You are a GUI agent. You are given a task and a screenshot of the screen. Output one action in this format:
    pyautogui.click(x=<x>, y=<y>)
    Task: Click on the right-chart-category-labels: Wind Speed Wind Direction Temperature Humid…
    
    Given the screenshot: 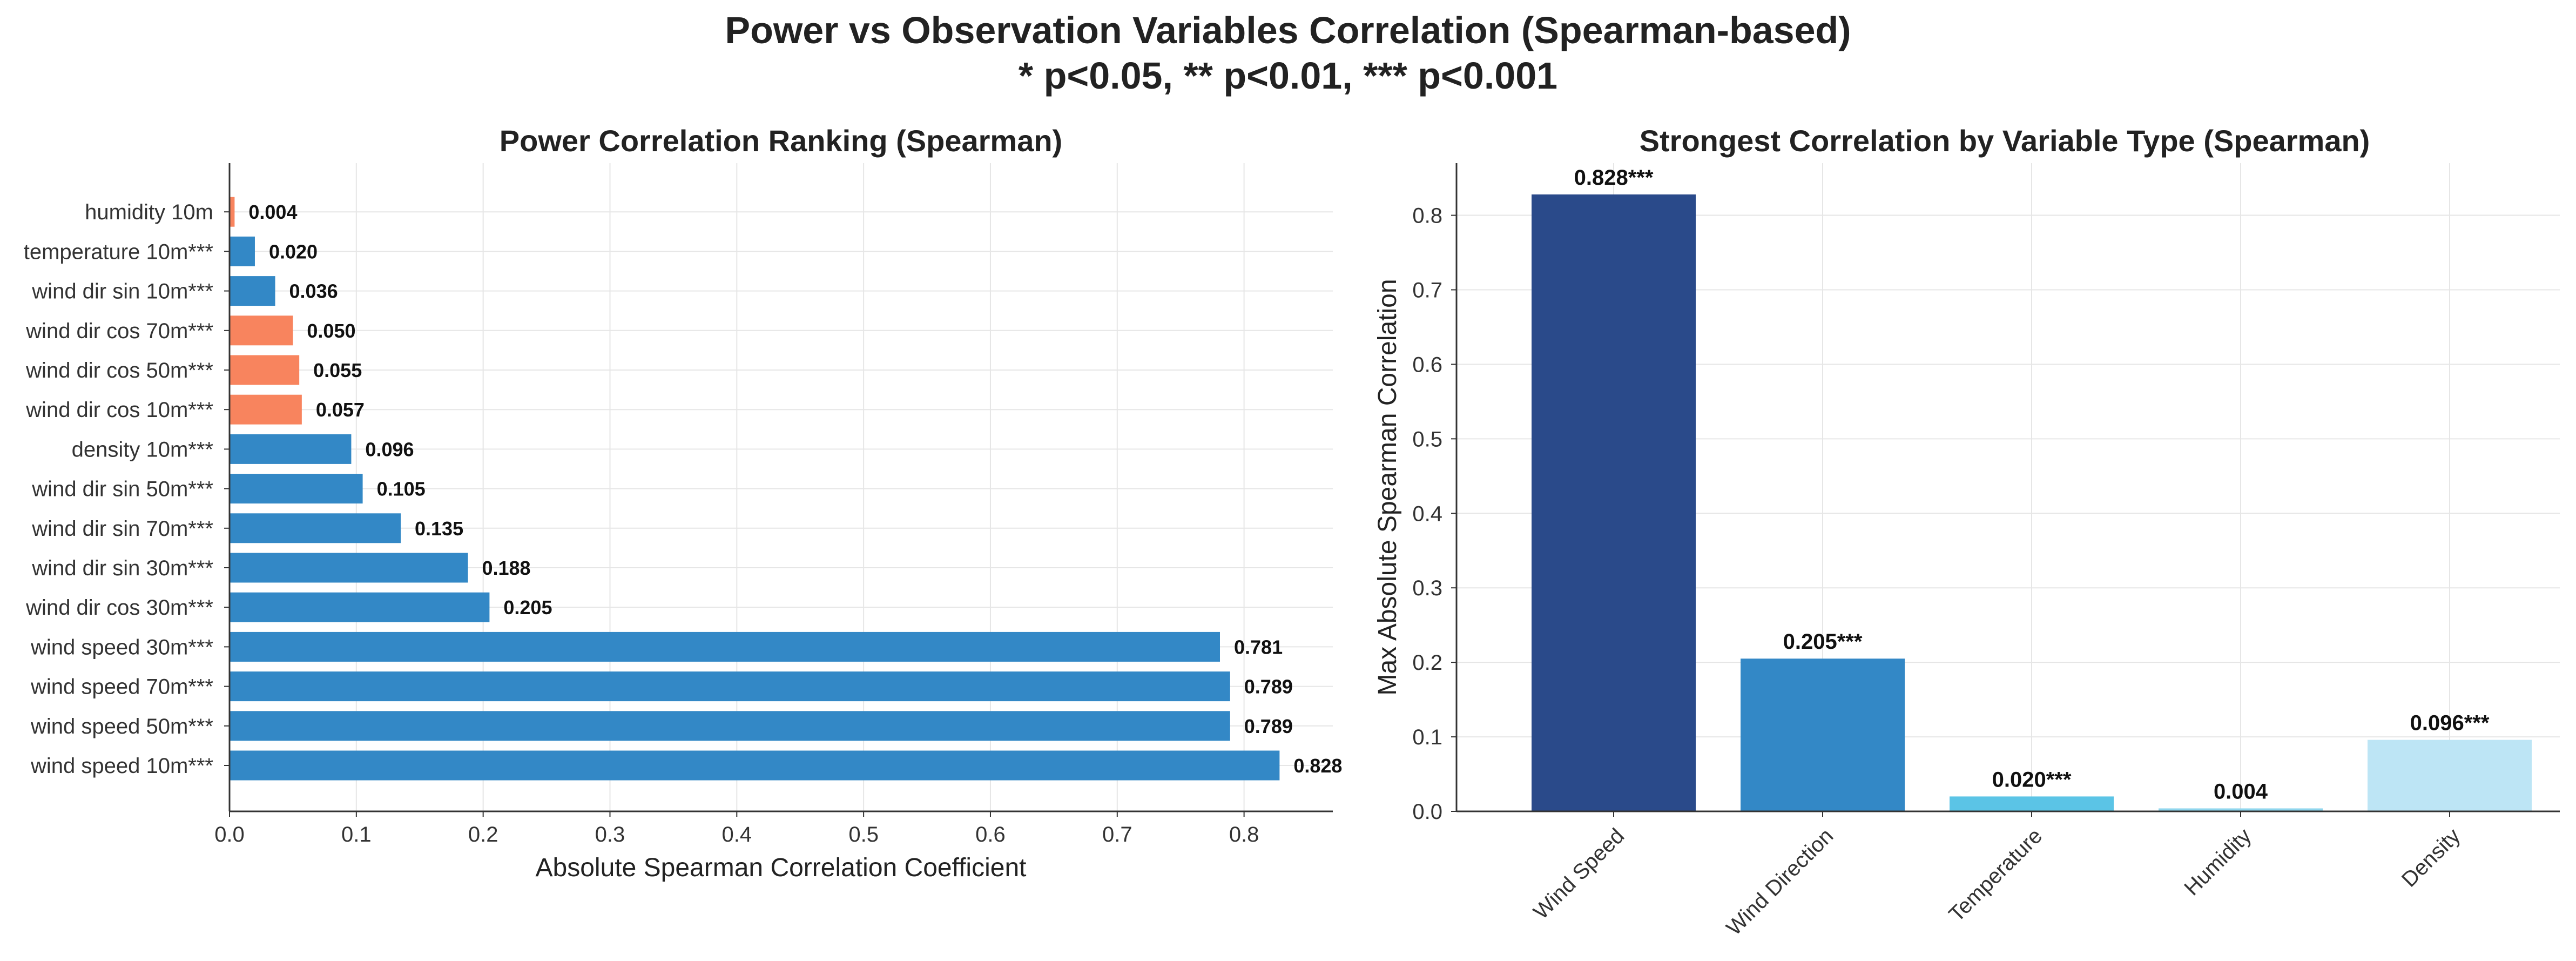 What is the action you would take?
    pyautogui.click(x=1997, y=875)
    